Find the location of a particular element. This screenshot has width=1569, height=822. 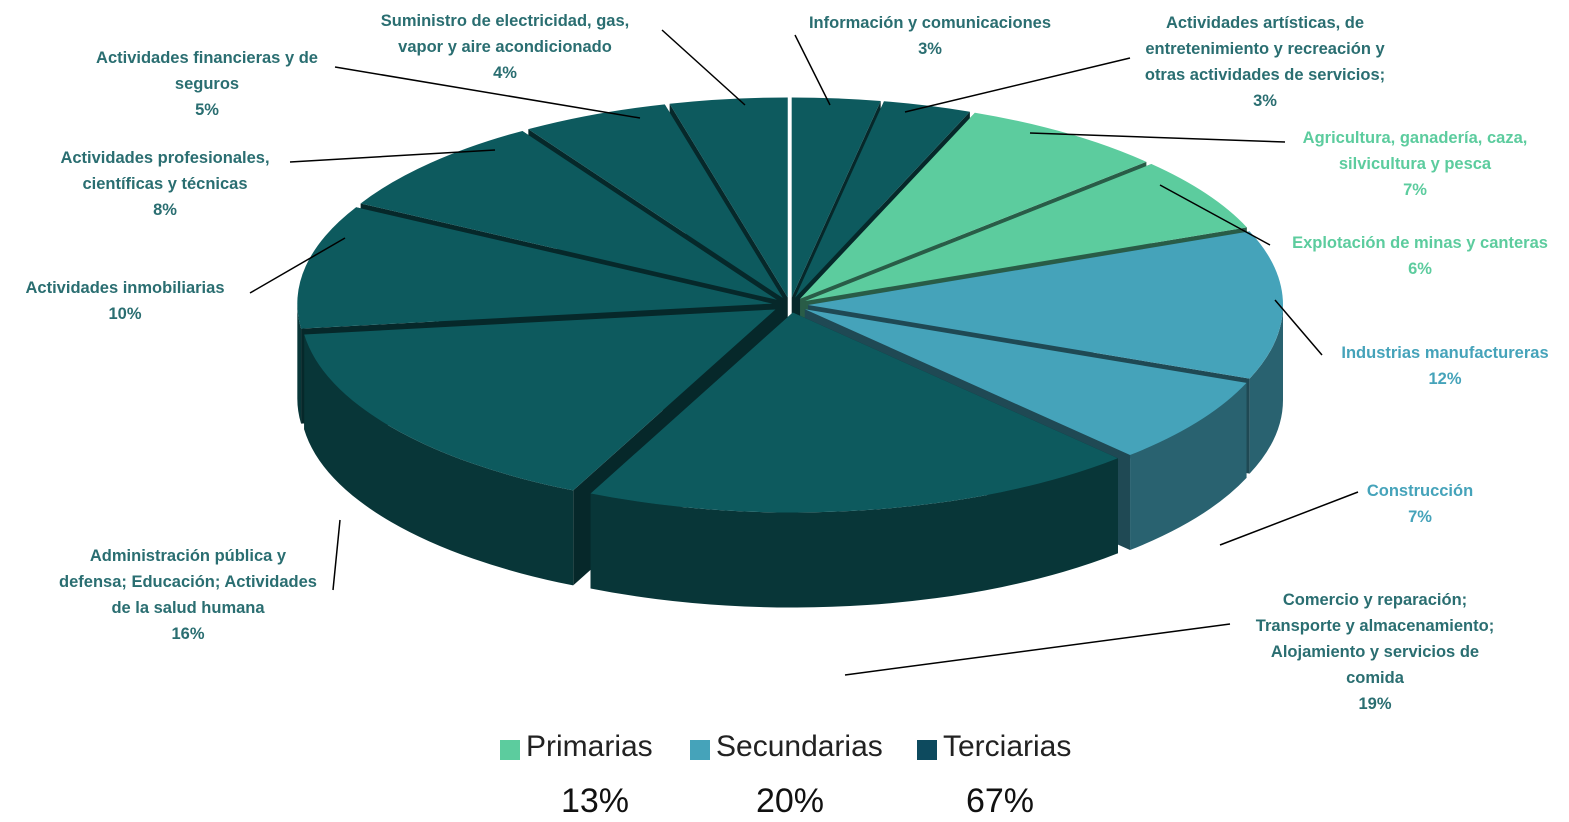

legend-label: Secundarias is located at coordinates (799, 746).